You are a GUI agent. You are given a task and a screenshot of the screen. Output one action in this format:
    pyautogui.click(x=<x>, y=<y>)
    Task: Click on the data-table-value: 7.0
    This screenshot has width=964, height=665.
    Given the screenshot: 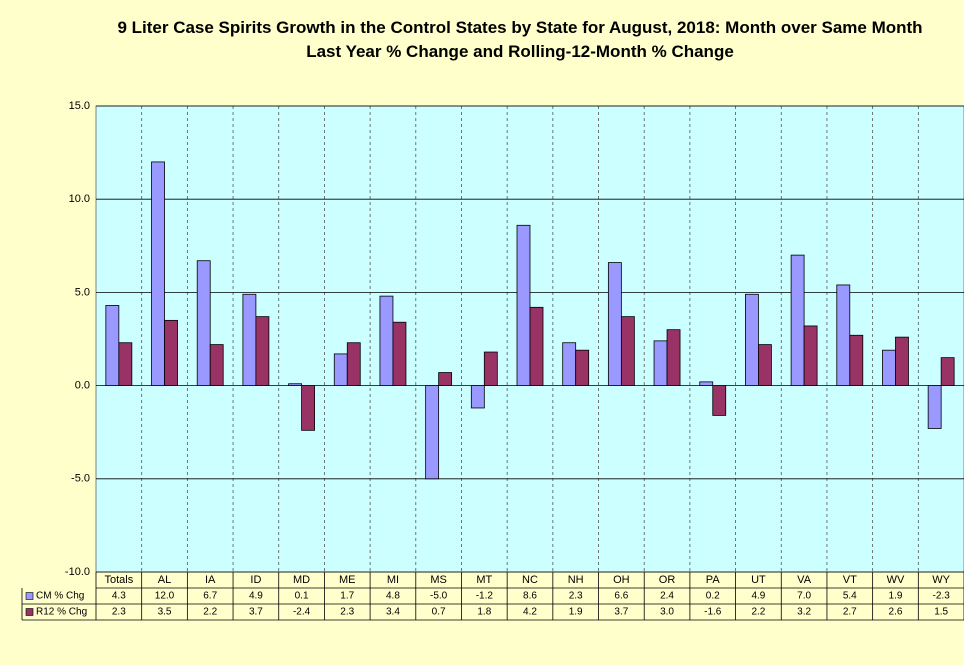 What is the action you would take?
    pyautogui.click(x=804, y=596)
    